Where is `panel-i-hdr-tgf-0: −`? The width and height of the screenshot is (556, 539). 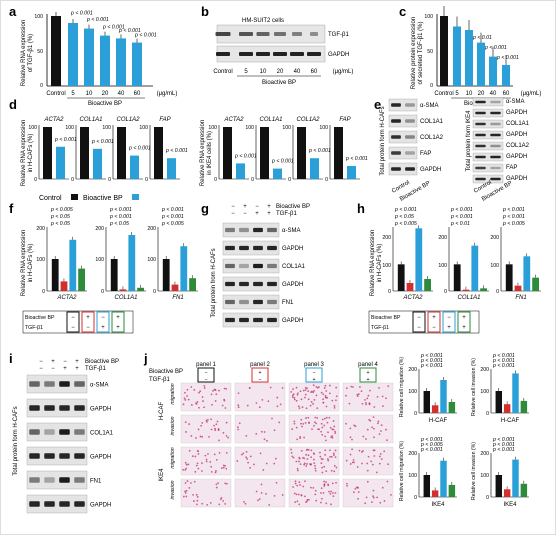 panel-i-hdr-tgf-0: − is located at coordinates (41, 369).